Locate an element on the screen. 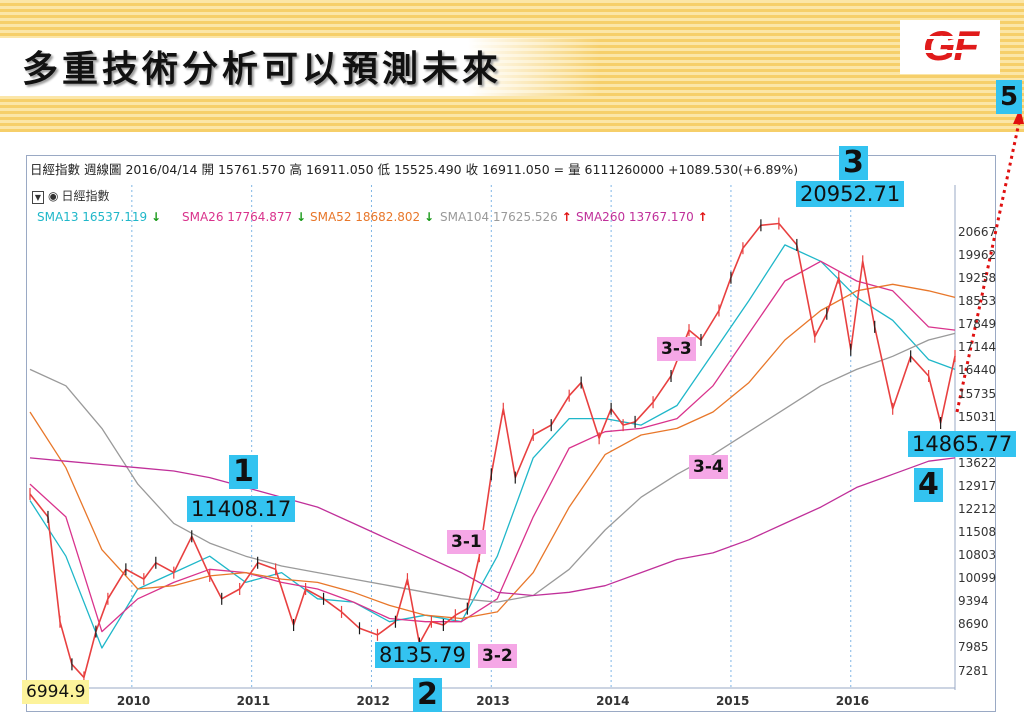 The image size is (1024, 714). x-tick-label: 2015 is located at coordinates (732, 701).